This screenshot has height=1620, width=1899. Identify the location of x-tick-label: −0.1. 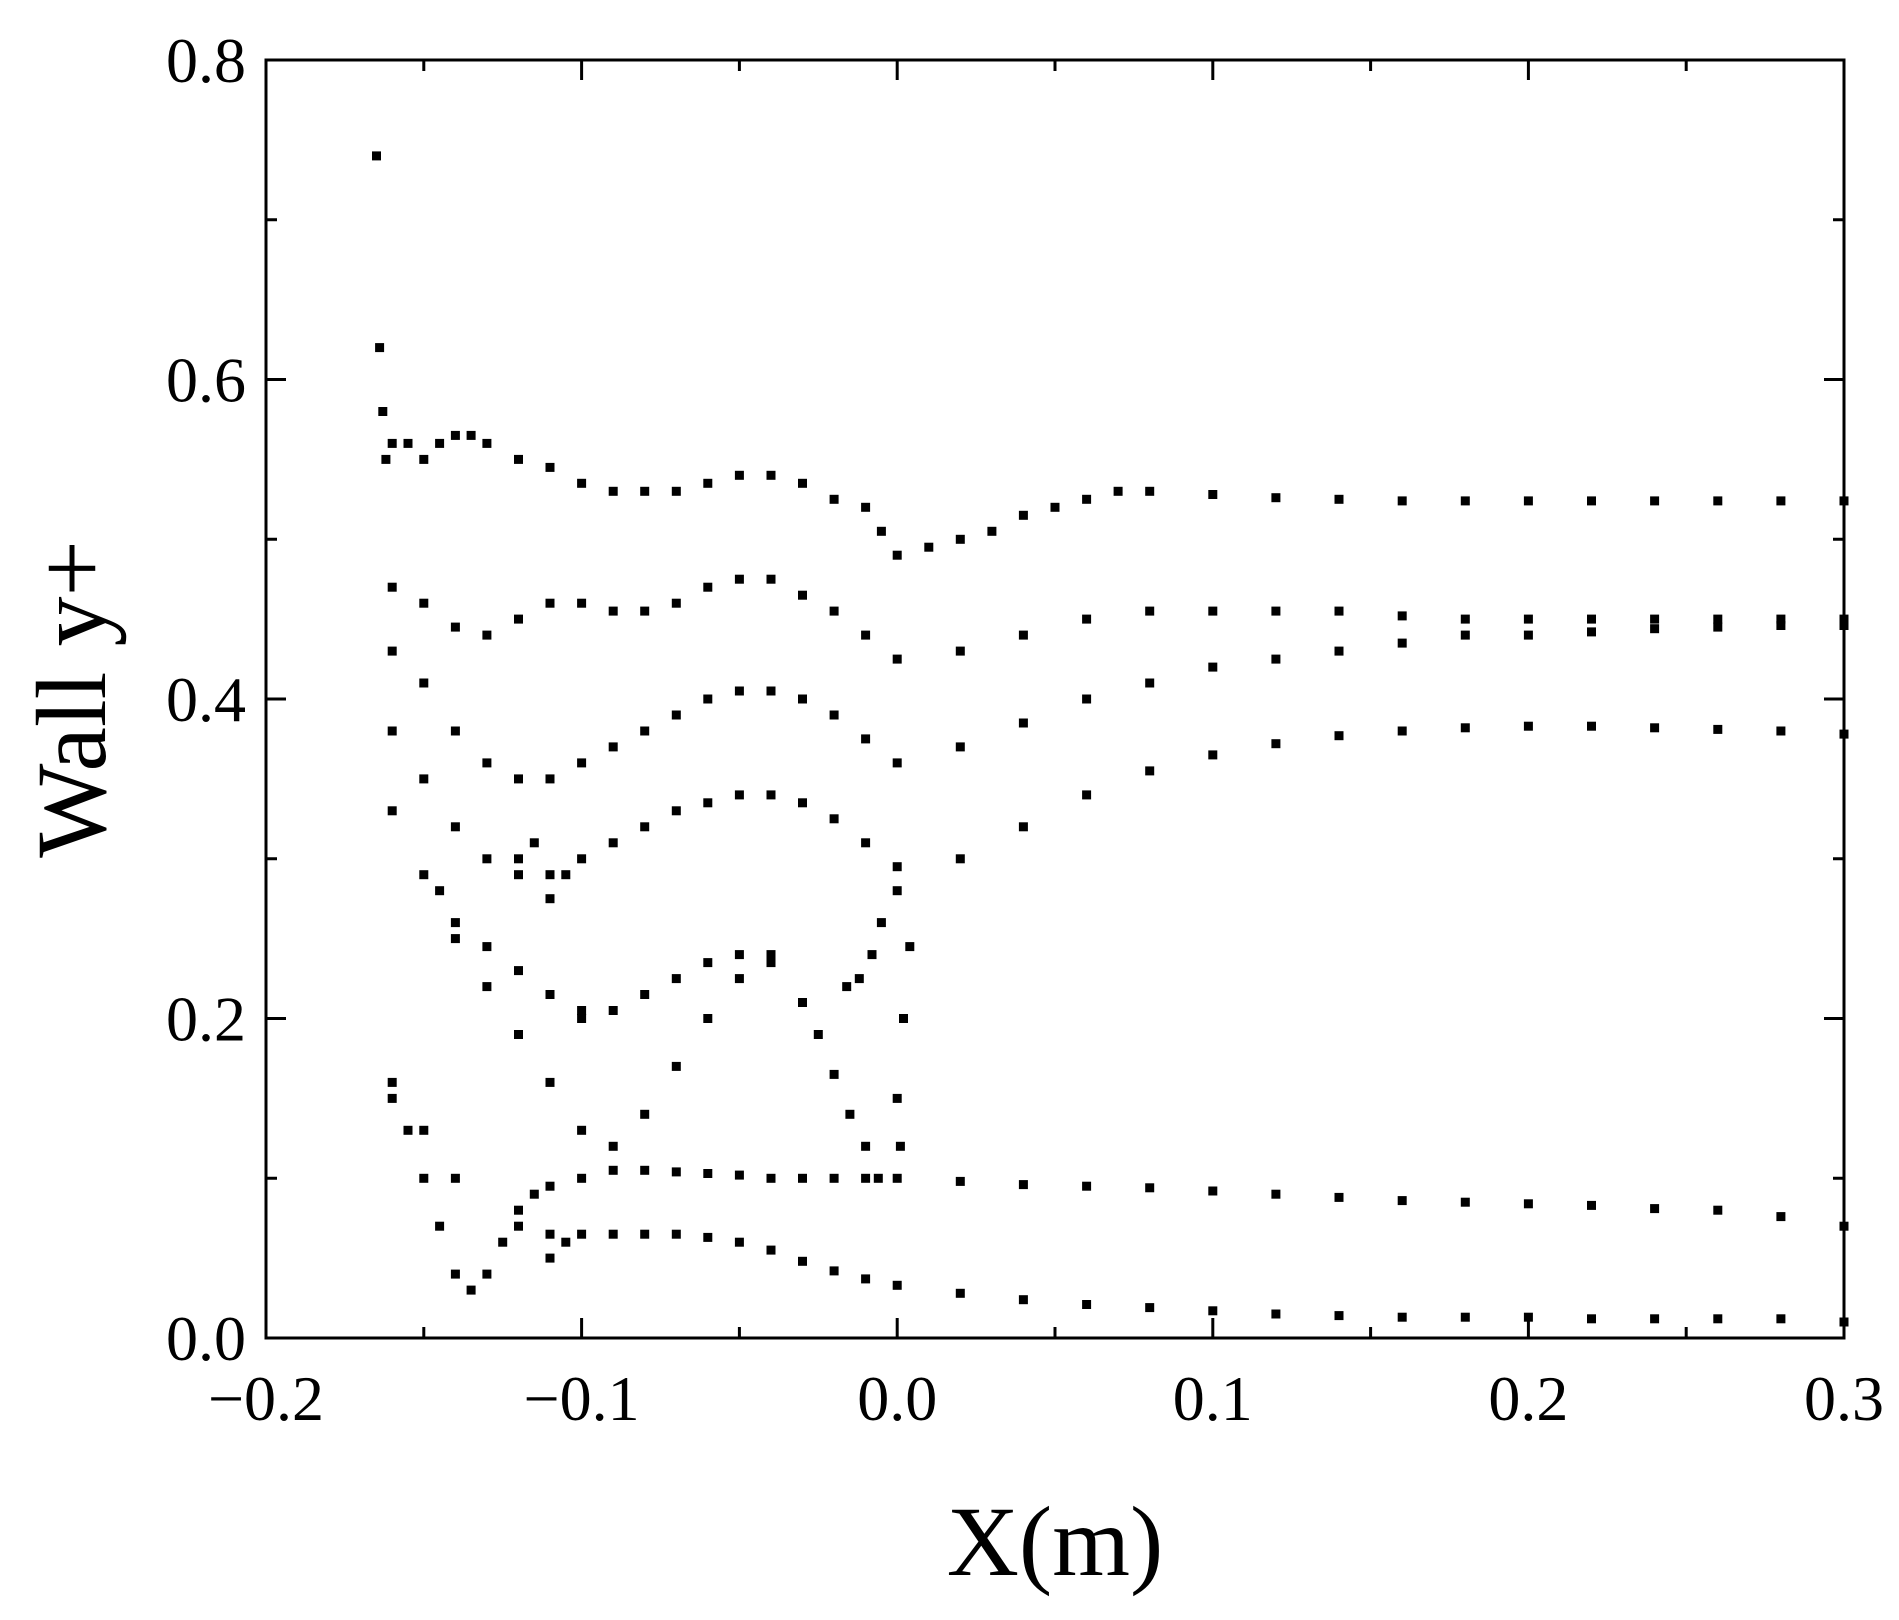
(582, 1398).